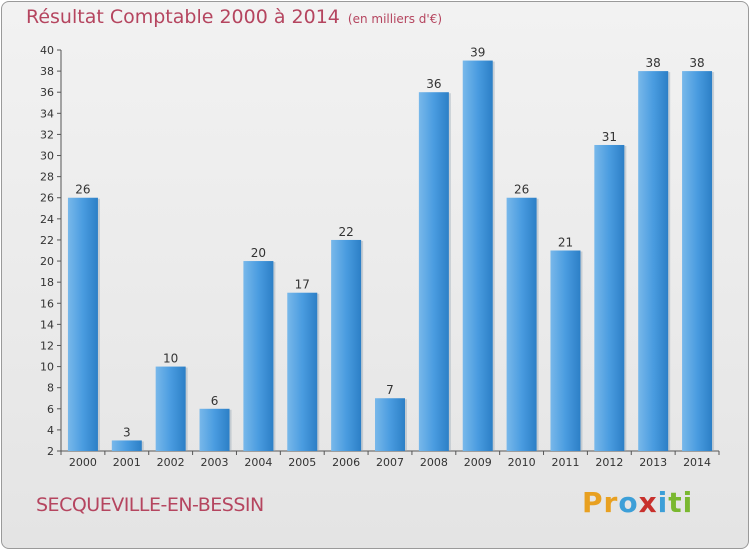 The width and height of the screenshot is (750, 550). Describe the element at coordinates (478, 462) in the screenshot. I see `x-tick-label: 2009` at that location.